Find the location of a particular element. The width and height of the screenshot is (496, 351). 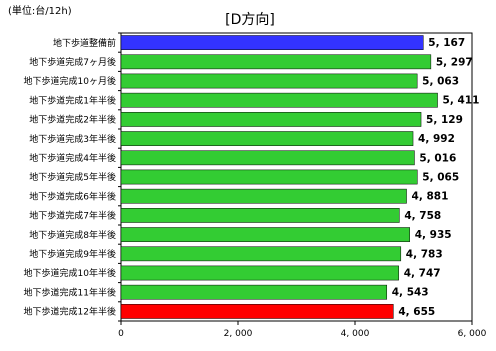

category-label: 地下歩道完成1年半後 is located at coordinates (72, 100).